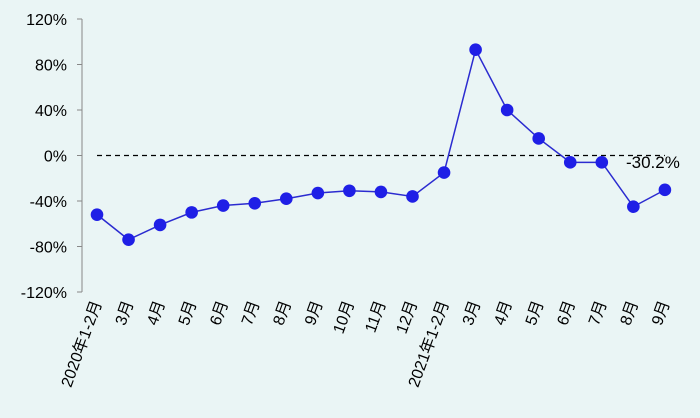  Describe the element at coordinates (44, 293) in the screenshot. I see `y-tick-label: -120%` at that location.